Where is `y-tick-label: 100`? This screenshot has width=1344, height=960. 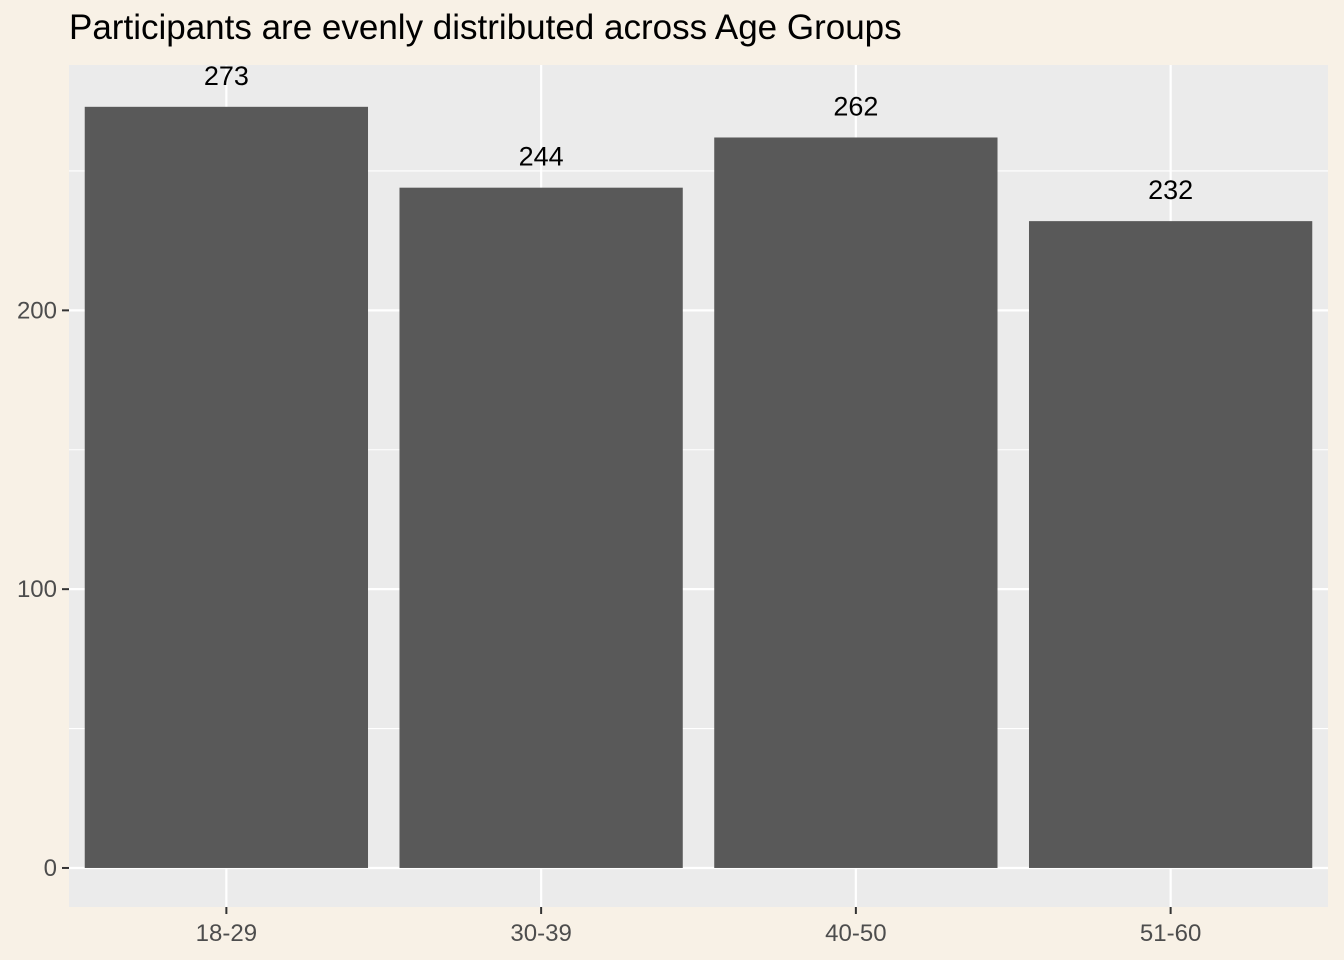
y-tick-label: 100 is located at coordinates (37, 589).